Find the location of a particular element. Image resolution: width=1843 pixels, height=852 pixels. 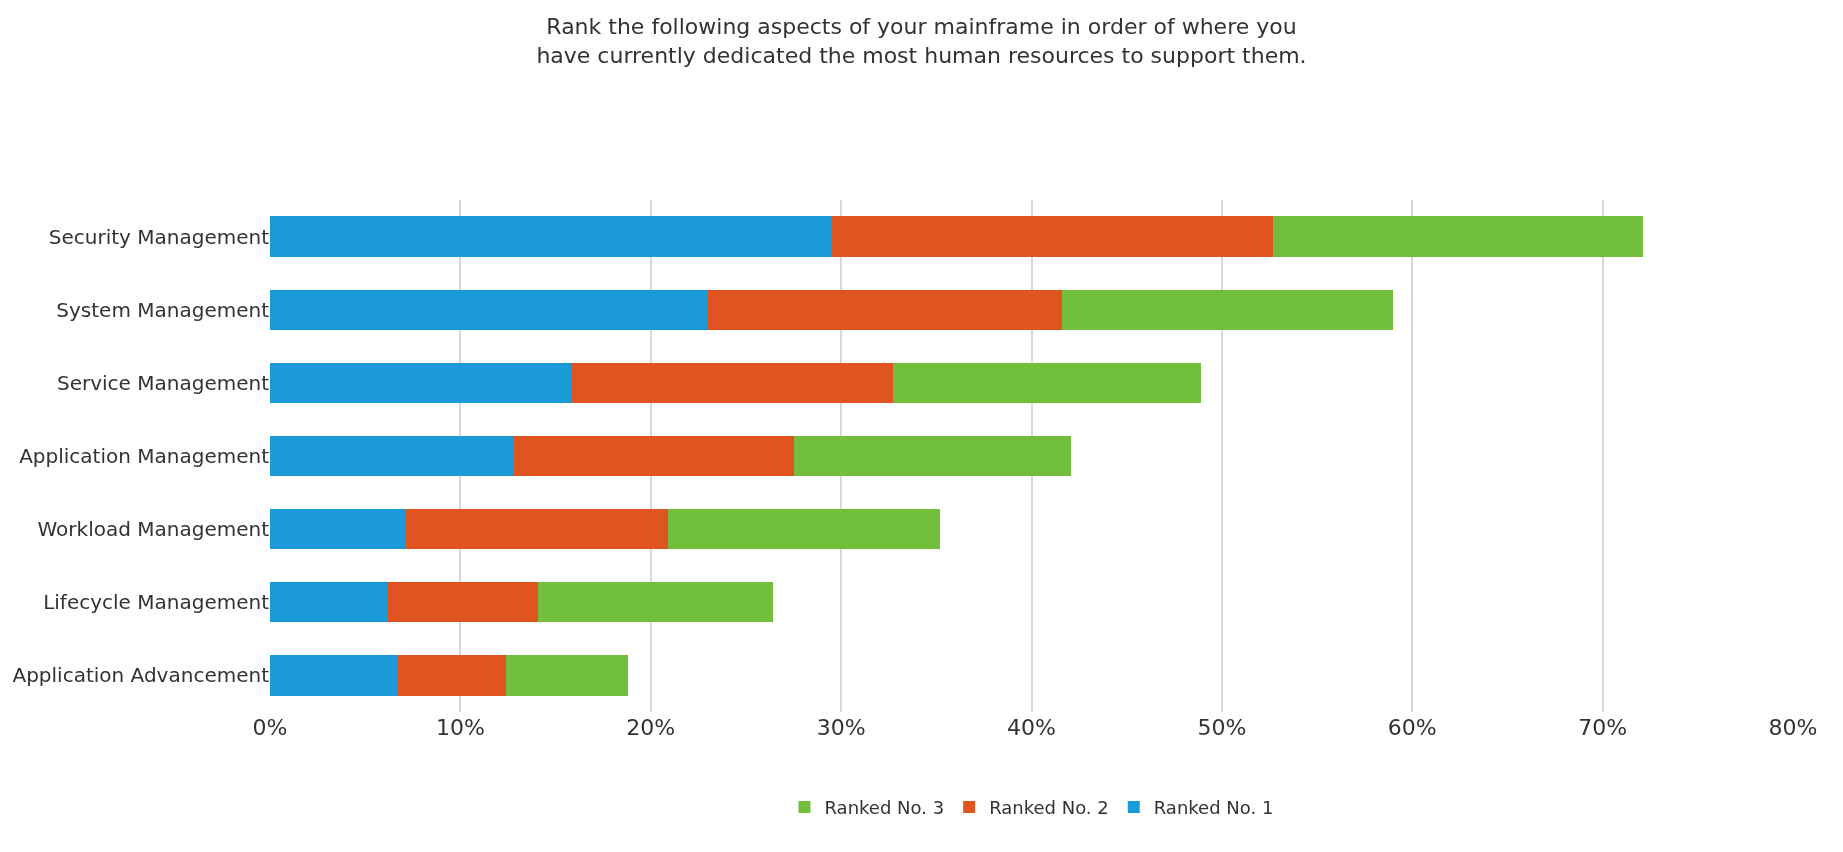

x-tick-label: 0% is located at coordinates (270, 727).